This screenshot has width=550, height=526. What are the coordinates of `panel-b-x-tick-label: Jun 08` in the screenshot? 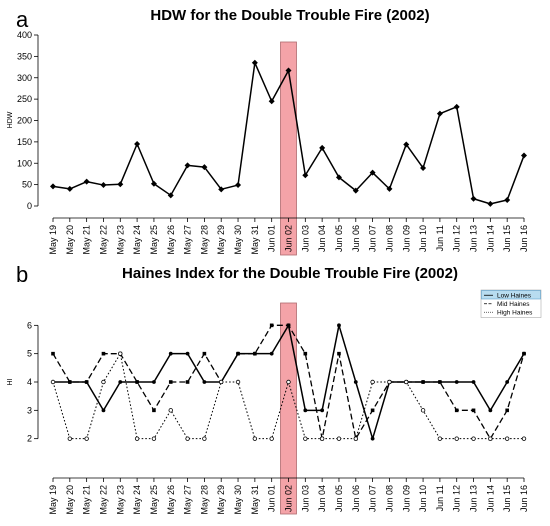 It's located at (389, 498).